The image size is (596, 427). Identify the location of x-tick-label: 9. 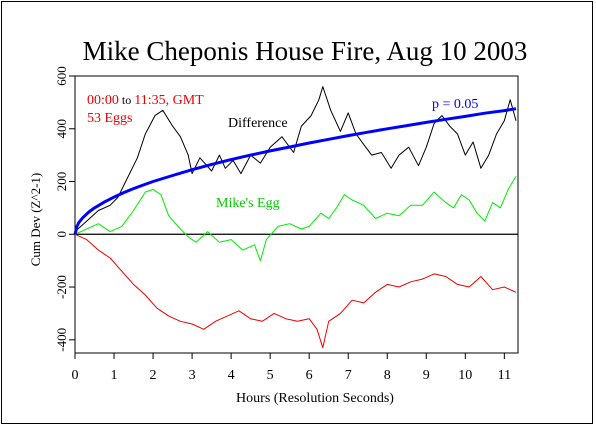
(426, 375).